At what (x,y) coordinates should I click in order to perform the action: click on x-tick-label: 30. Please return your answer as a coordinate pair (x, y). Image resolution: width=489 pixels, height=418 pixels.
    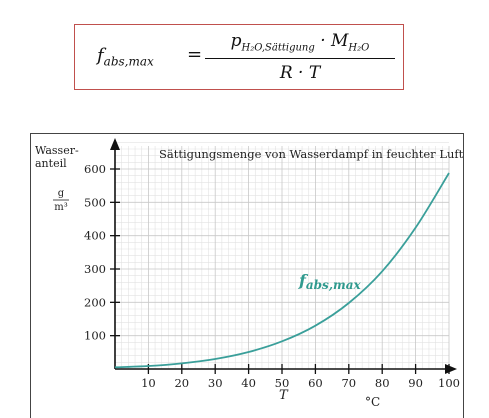
    Looking at the image, I should click on (215, 383).